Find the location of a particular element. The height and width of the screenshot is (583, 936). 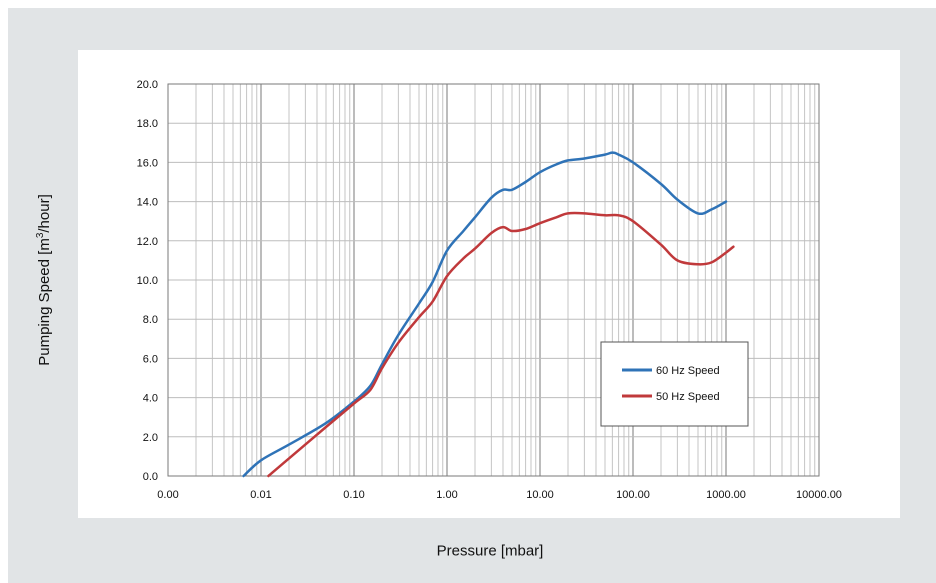

x-axis-title: Pressure [mbar] is located at coordinates (490, 551).